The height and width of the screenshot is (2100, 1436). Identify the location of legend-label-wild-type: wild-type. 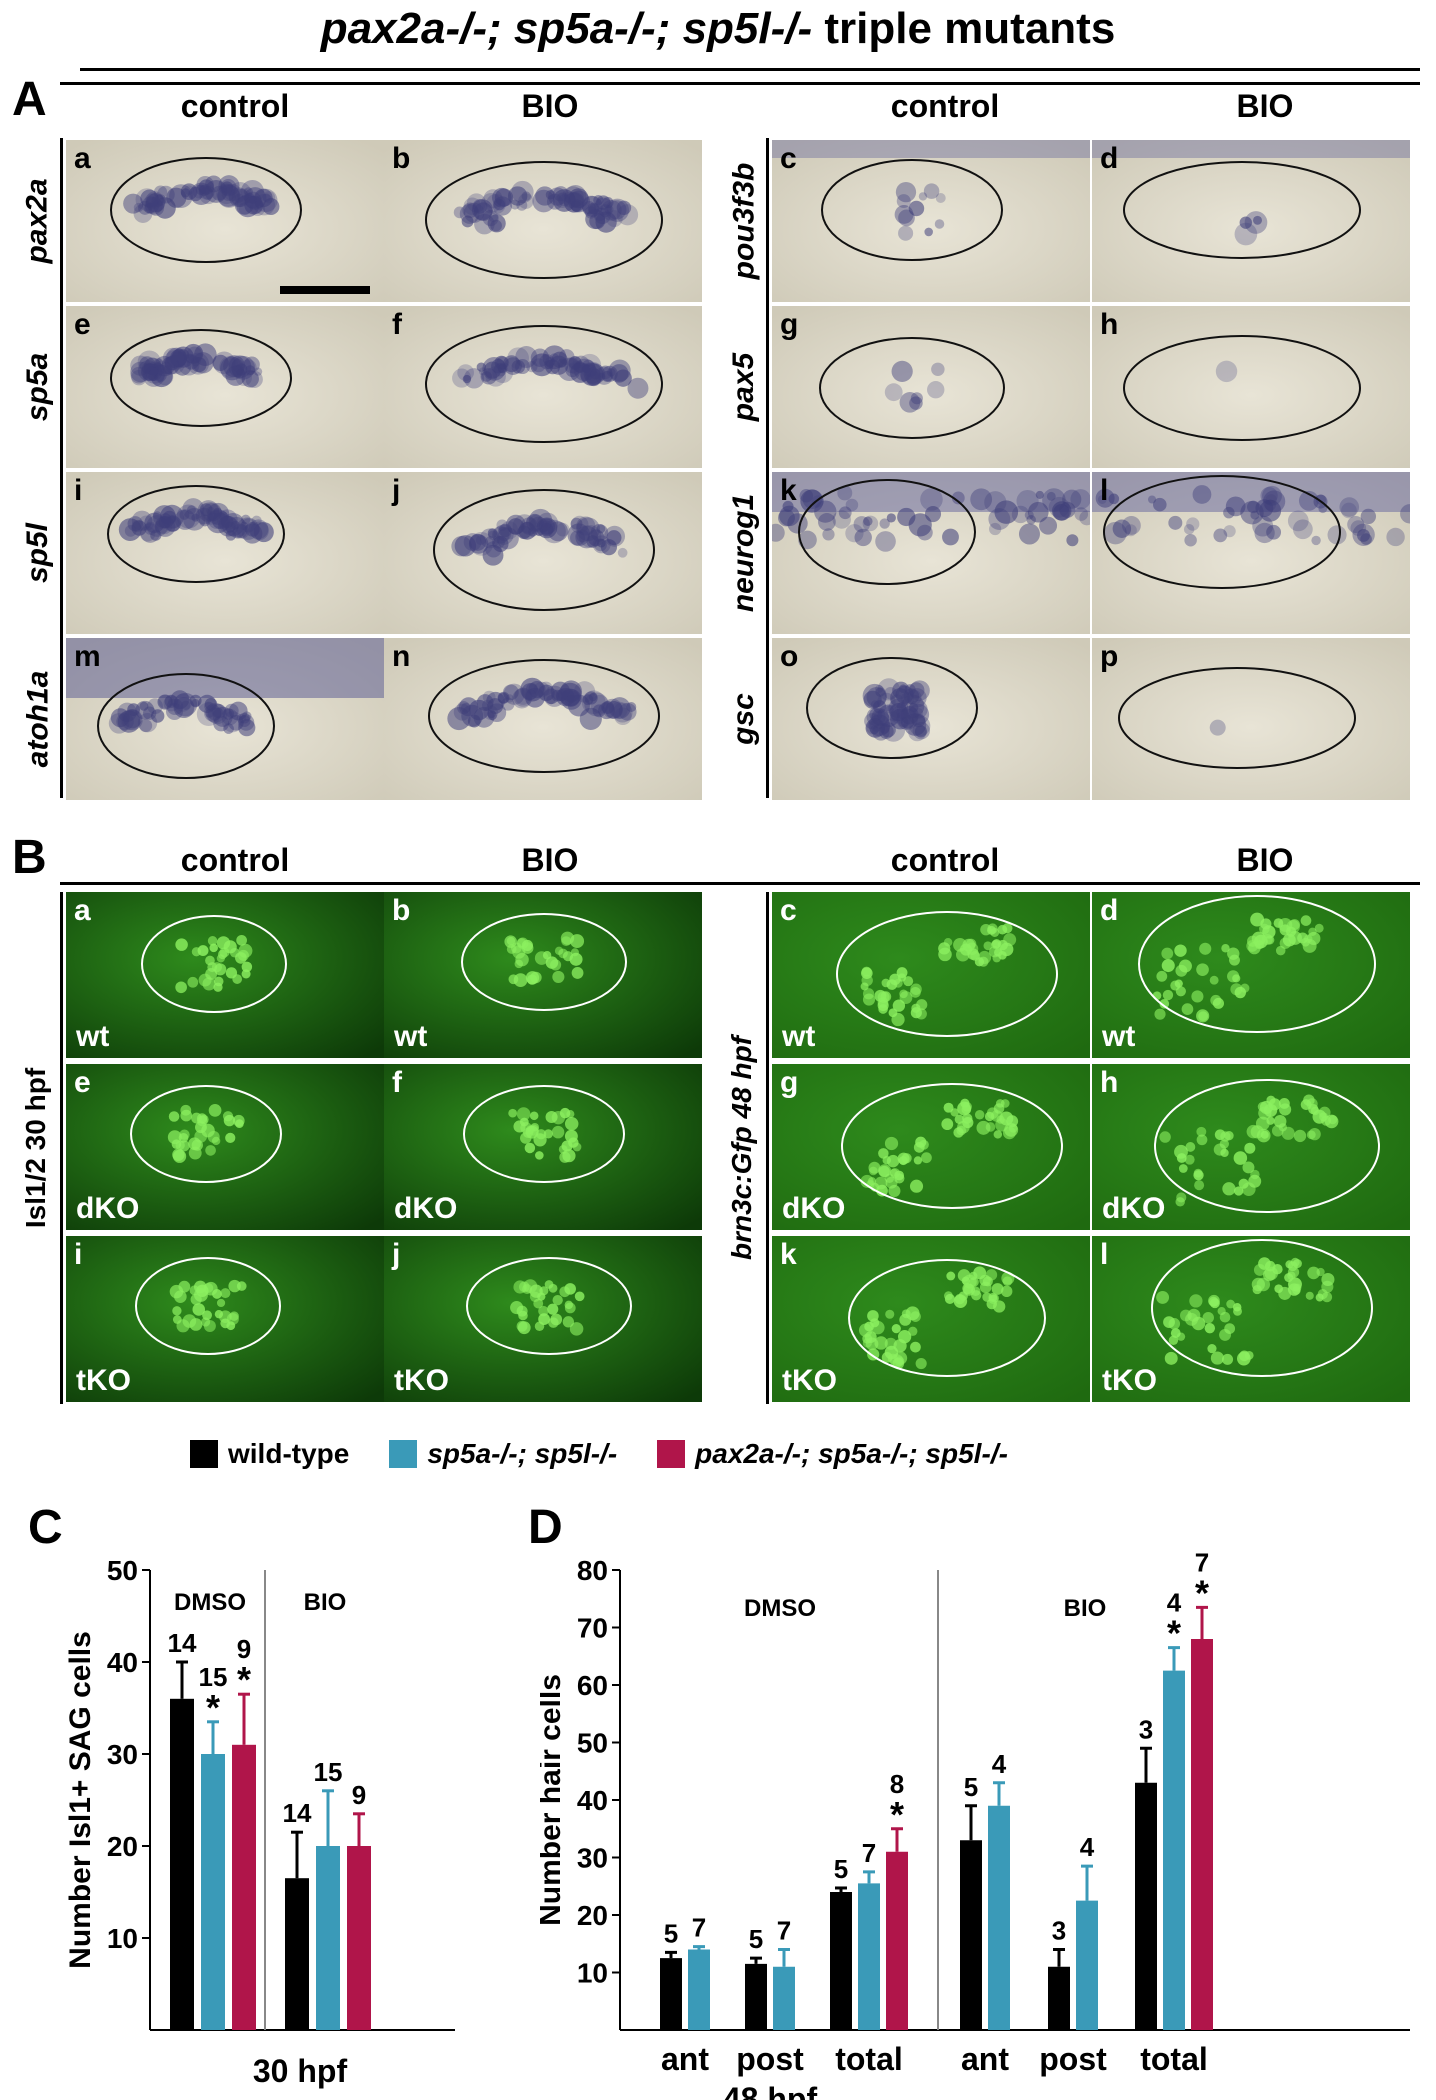
(289, 1453).